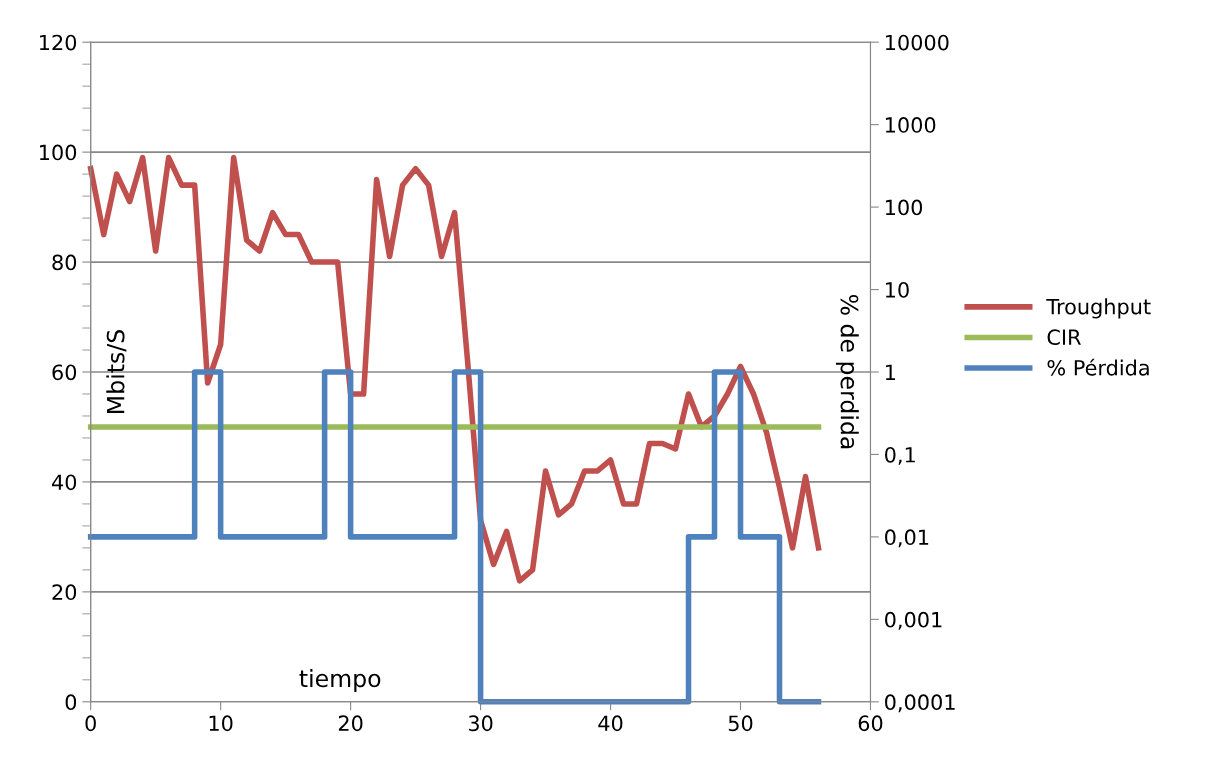 This screenshot has width=1209, height=767. I want to click on y2-tick-label: 0,01, so click(907, 538).